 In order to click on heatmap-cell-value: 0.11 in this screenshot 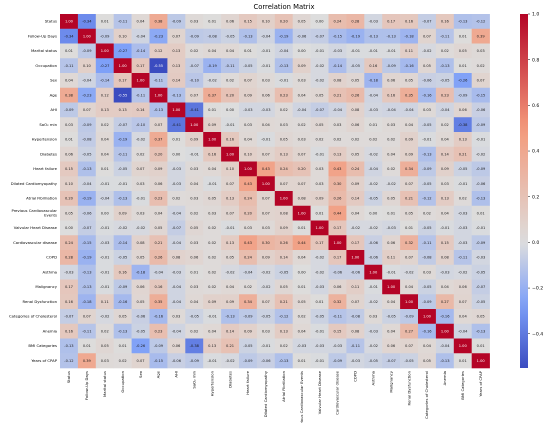, I will do `click(391, 258)`.